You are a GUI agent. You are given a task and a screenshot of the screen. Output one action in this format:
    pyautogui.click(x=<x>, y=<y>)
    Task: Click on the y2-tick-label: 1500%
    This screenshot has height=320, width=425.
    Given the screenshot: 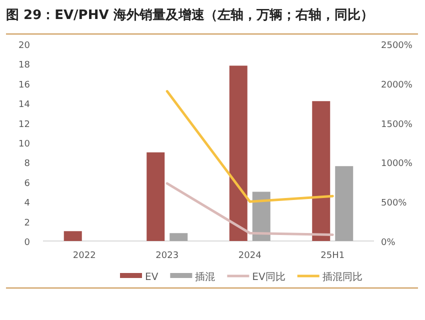 What is the action you would take?
    pyautogui.click(x=397, y=125)
    